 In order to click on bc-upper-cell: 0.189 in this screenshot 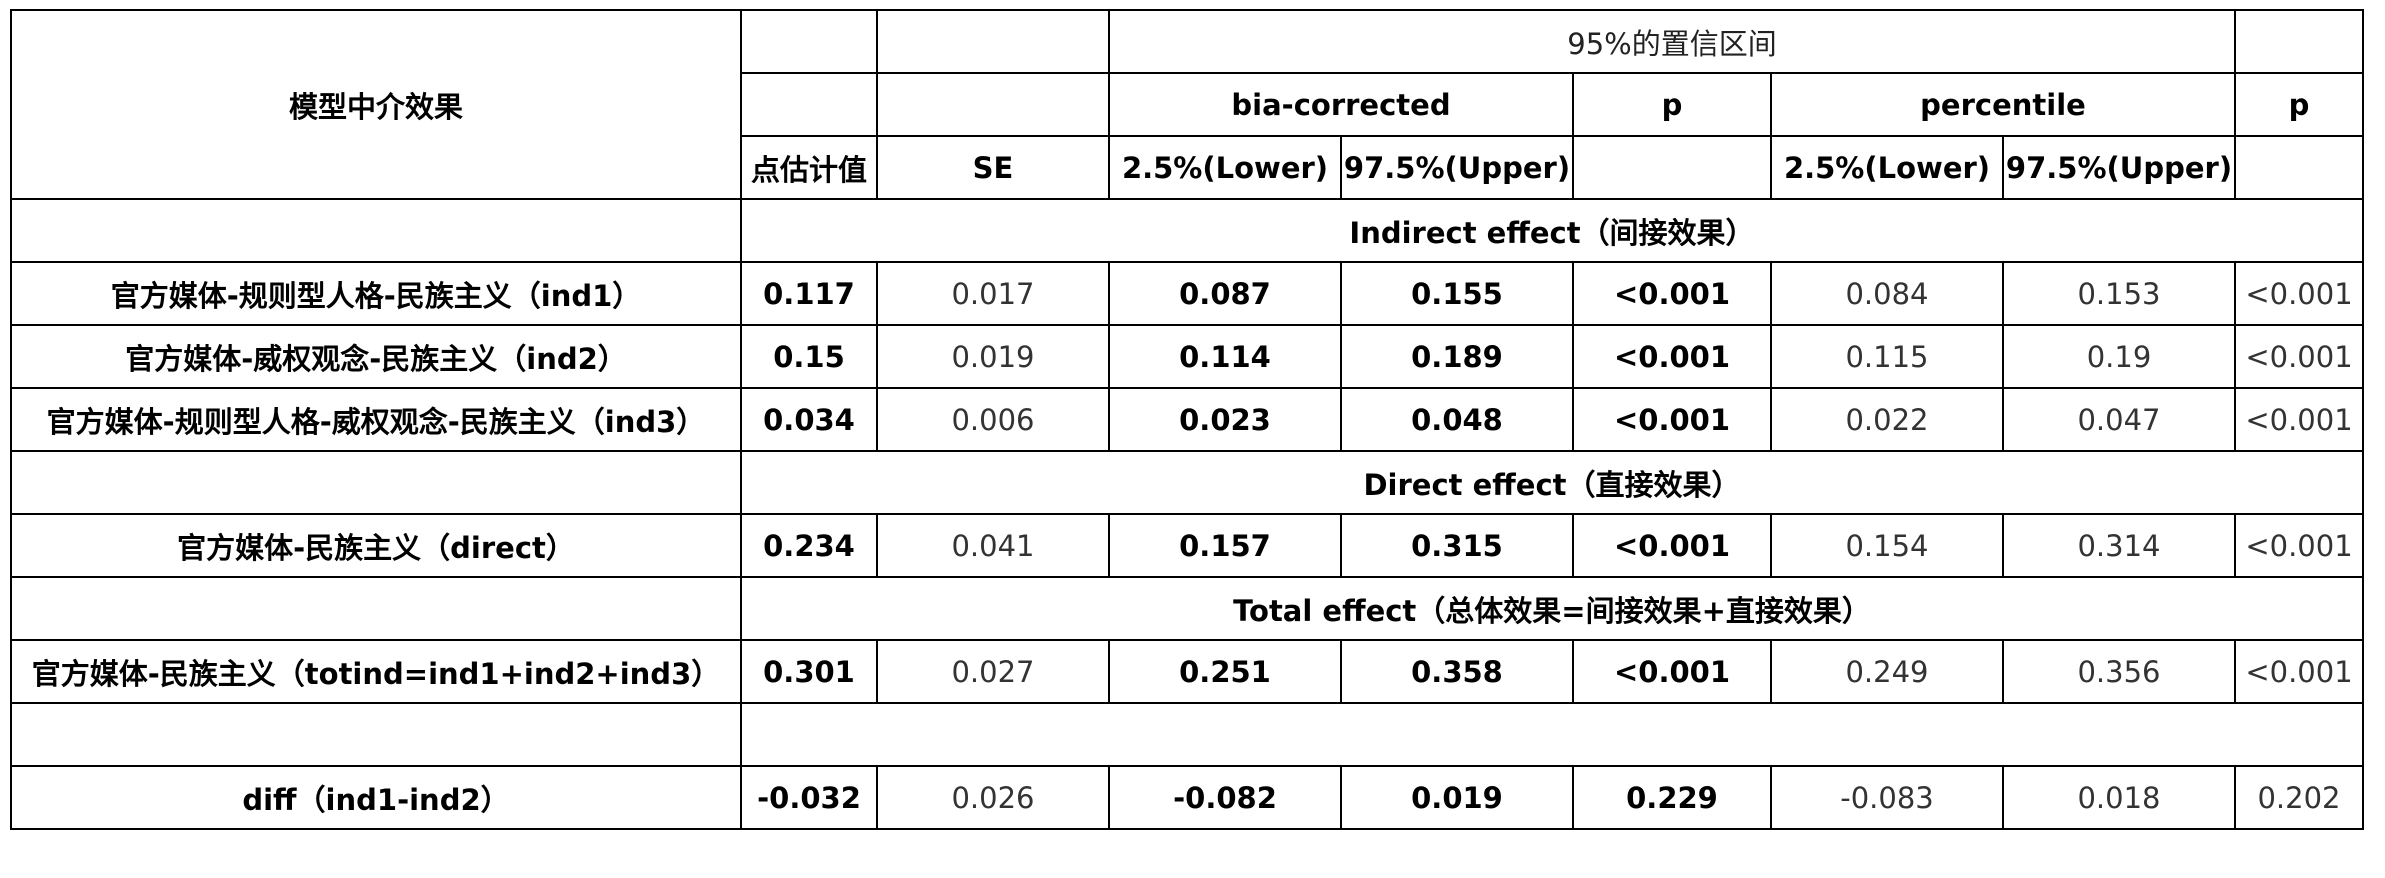, I will do `click(1457, 356)`.